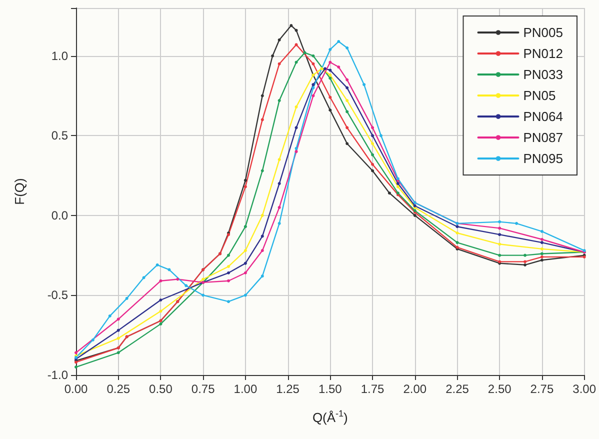  Describe the element at coordinates (118, 389) in the screenshot. I see `x-tick-label: 0.25` at that location.